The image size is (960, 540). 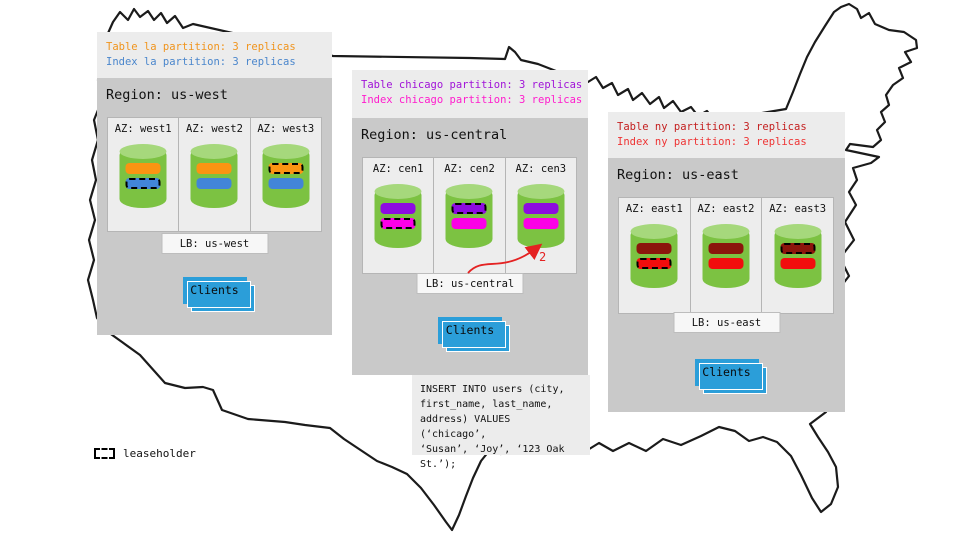 What do you see at coordinates (726, 322) in the screenshot?
I see `load-balancer-us-east: LB: us-east` at bounding box center [726, 322].